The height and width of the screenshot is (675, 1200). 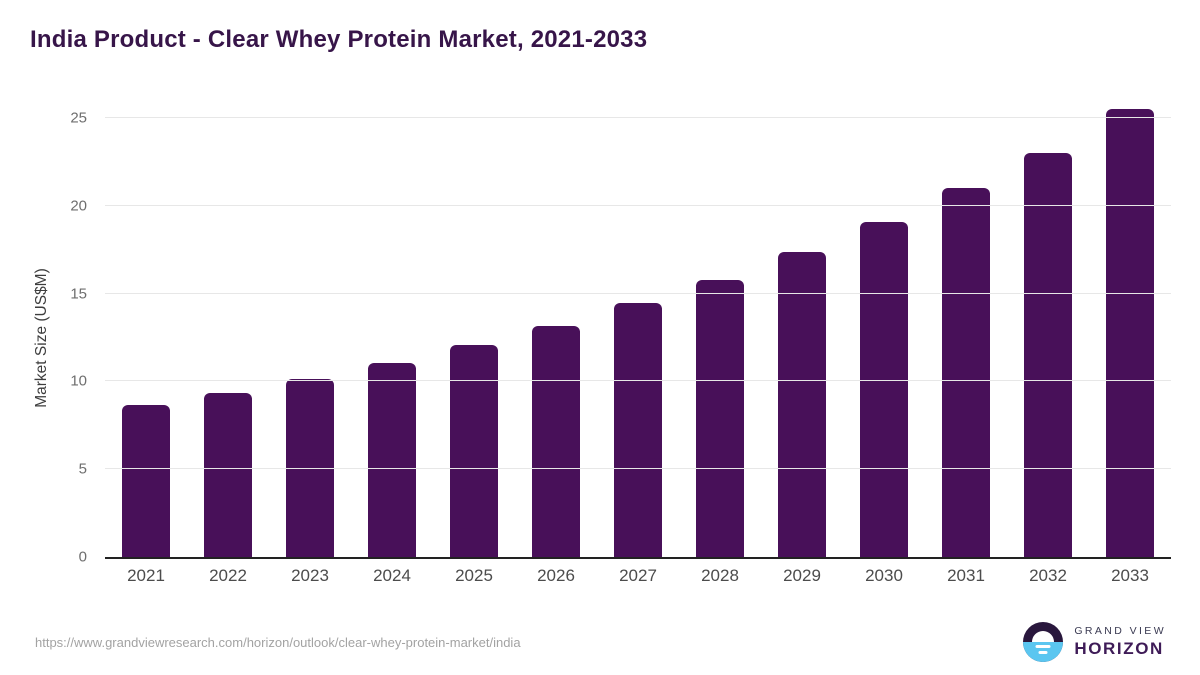 What do you see at coordinates (966, 372) in the screenshot?
I see `bar-2031` at bounding box center [966, 372].